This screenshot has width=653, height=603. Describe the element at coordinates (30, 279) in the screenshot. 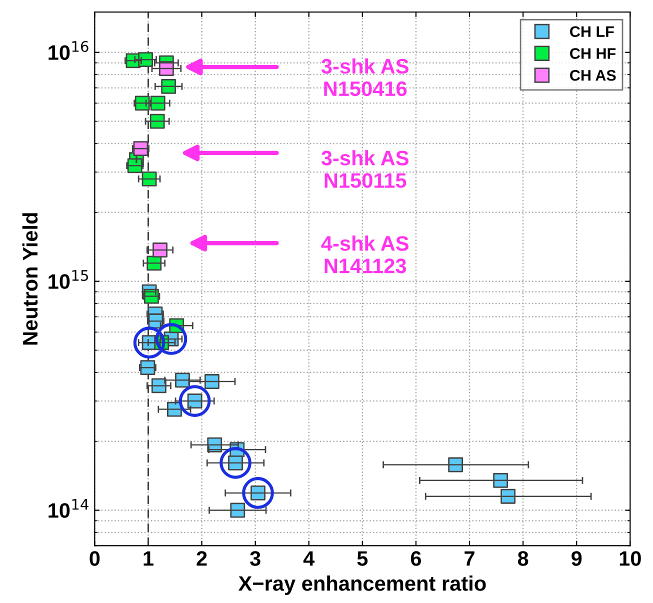

I see `y-axis-title: Neutron Yield` at that location.